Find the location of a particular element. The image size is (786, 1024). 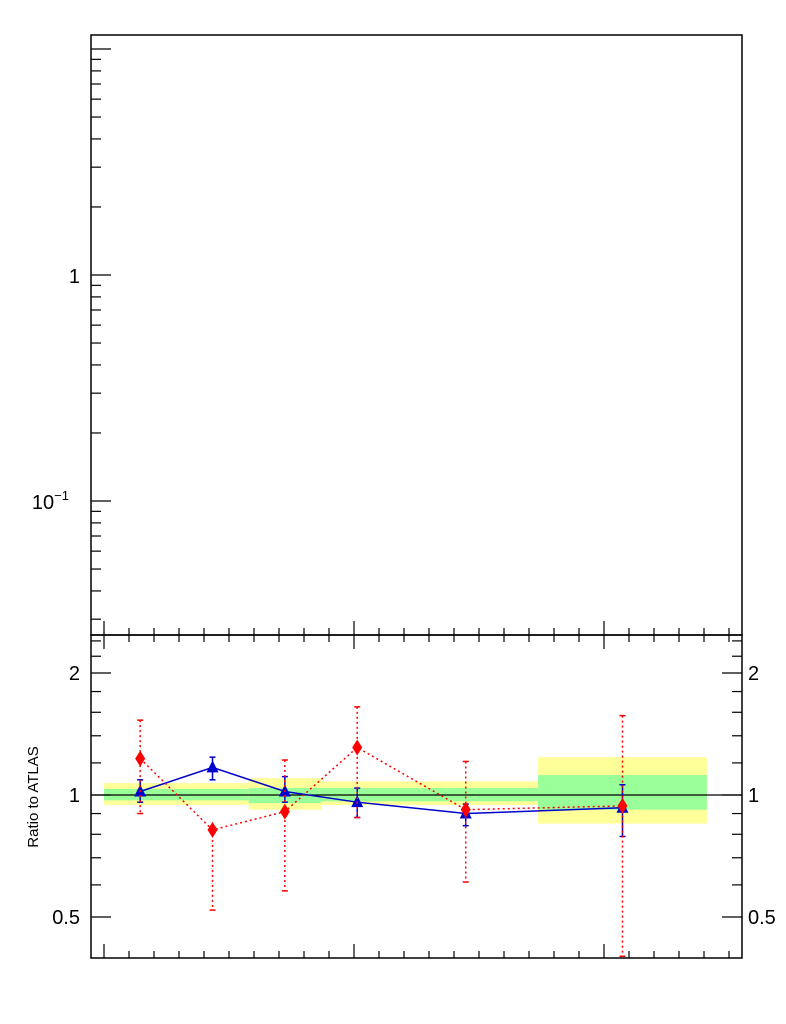

lower-y-tick-label-left: 2 is located at coordinates (74, 674).